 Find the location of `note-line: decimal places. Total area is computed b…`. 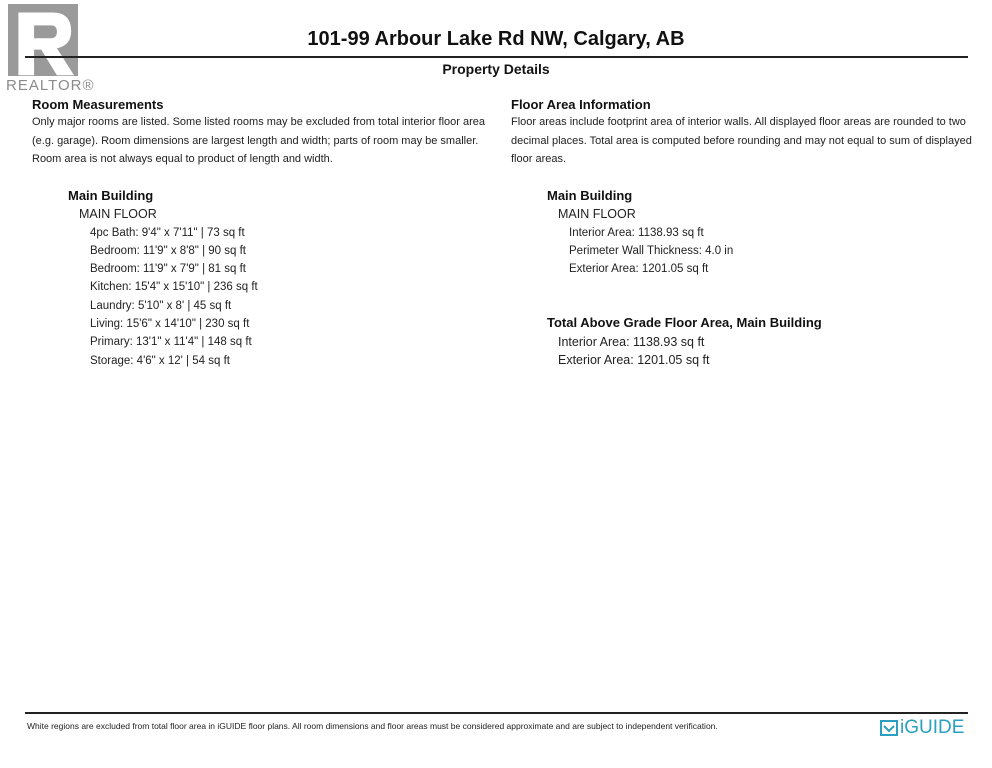

note-line: decimal places. Total area is computed b… is located at coordinates (741, 140).